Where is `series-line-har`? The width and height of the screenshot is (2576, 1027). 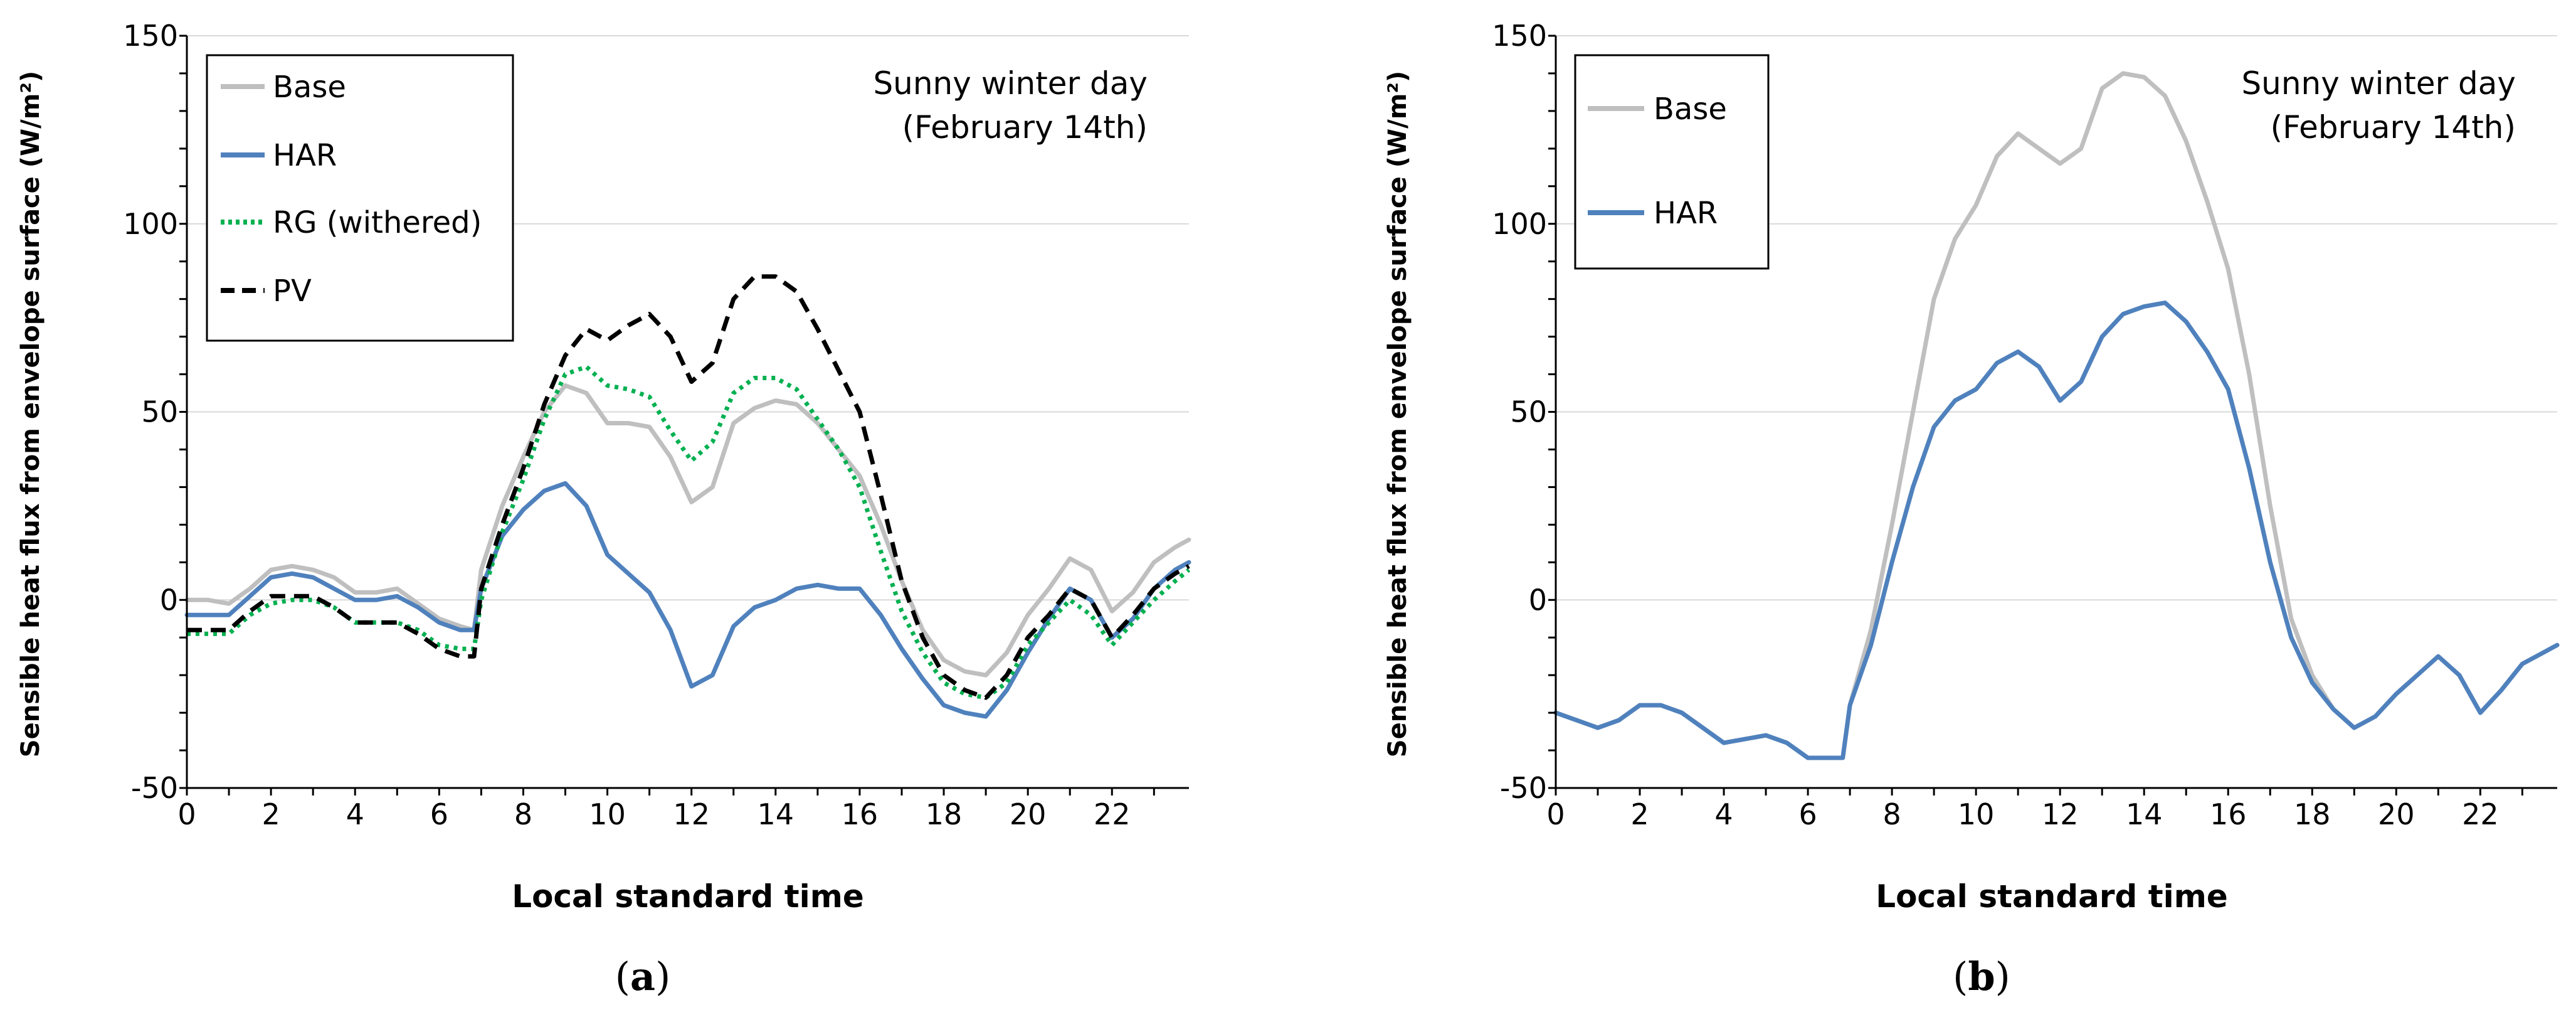 series-line-har is located at coordinates (688, 600).